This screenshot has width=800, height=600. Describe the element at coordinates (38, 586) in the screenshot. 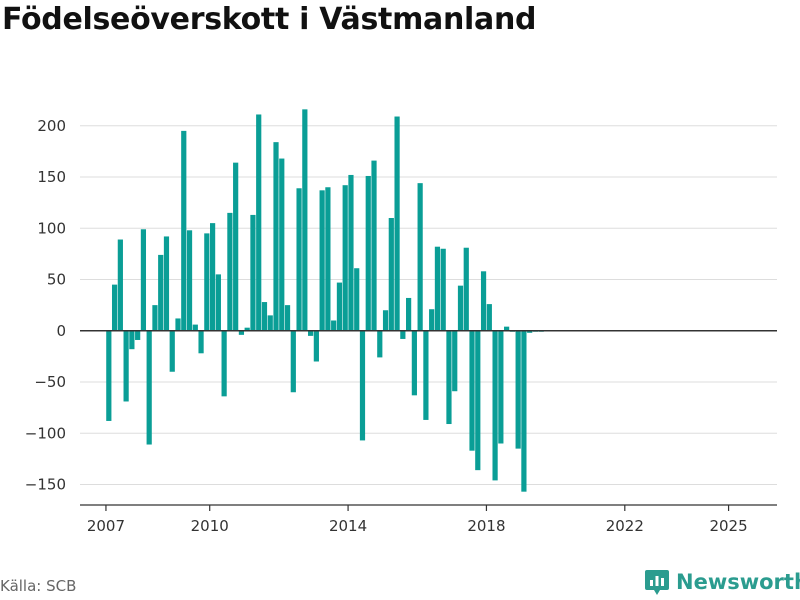

I see `source-note: Källa: SCB` at that location.